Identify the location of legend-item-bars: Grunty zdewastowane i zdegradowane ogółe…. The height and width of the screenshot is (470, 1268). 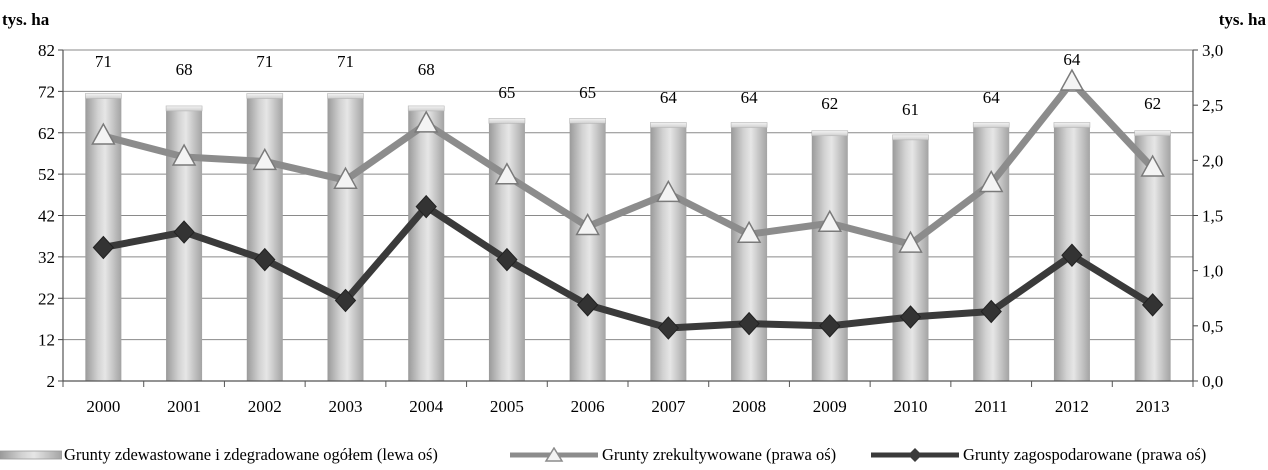
(219, 455).